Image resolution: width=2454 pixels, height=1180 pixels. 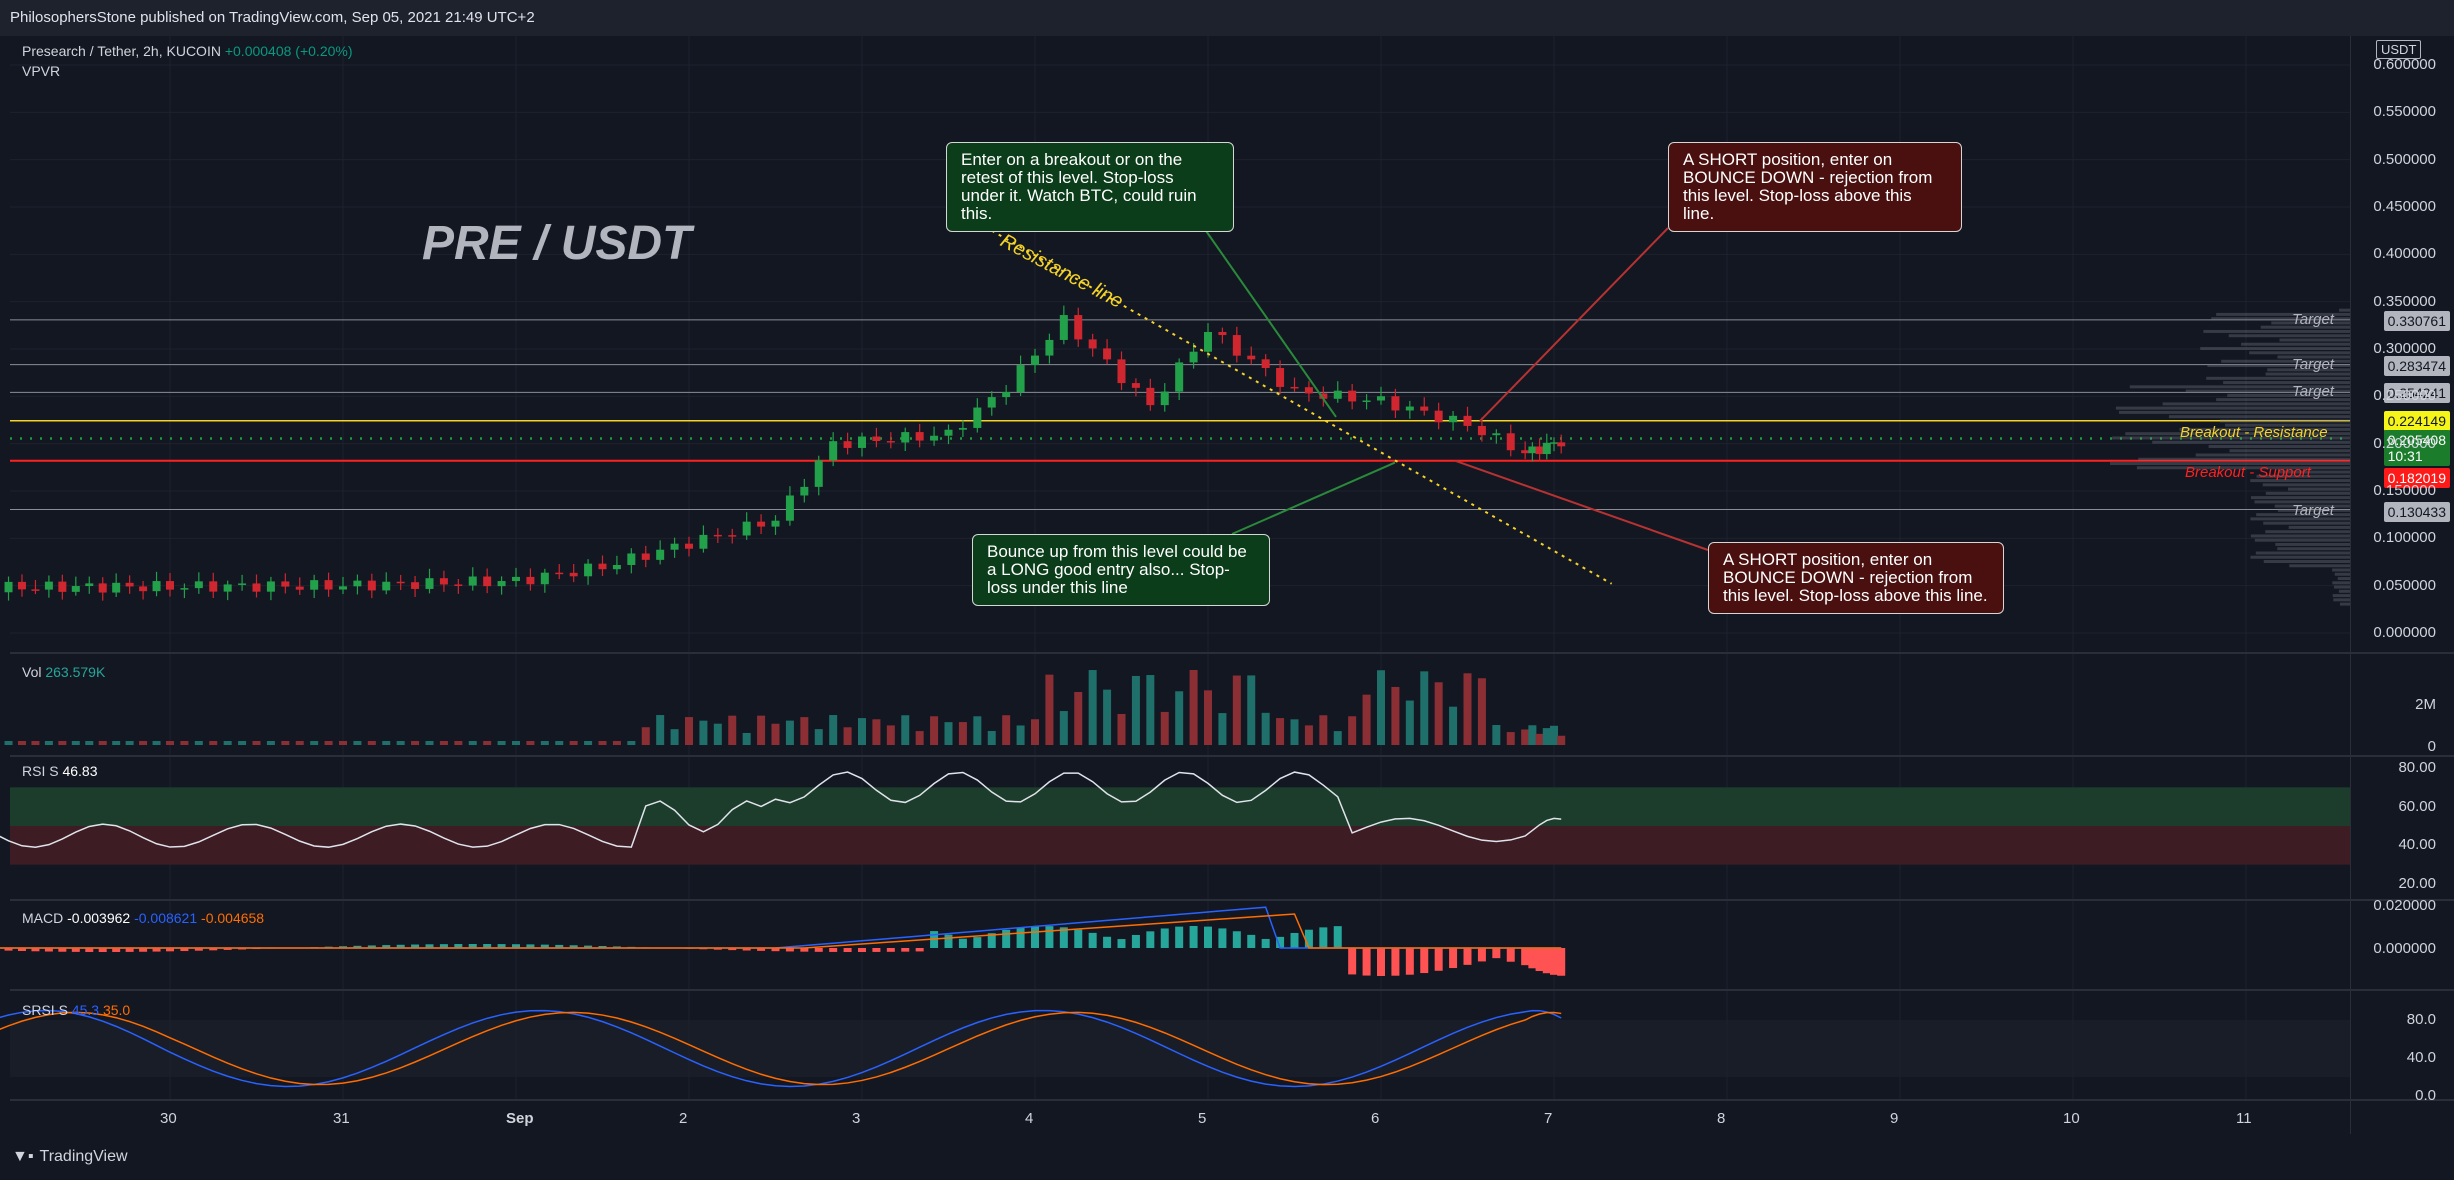 What do you see at coordinates (2404, 538) in the screenshot?
I see `price-axis-tick: 0.100000` at bounding box center [2404, 538].